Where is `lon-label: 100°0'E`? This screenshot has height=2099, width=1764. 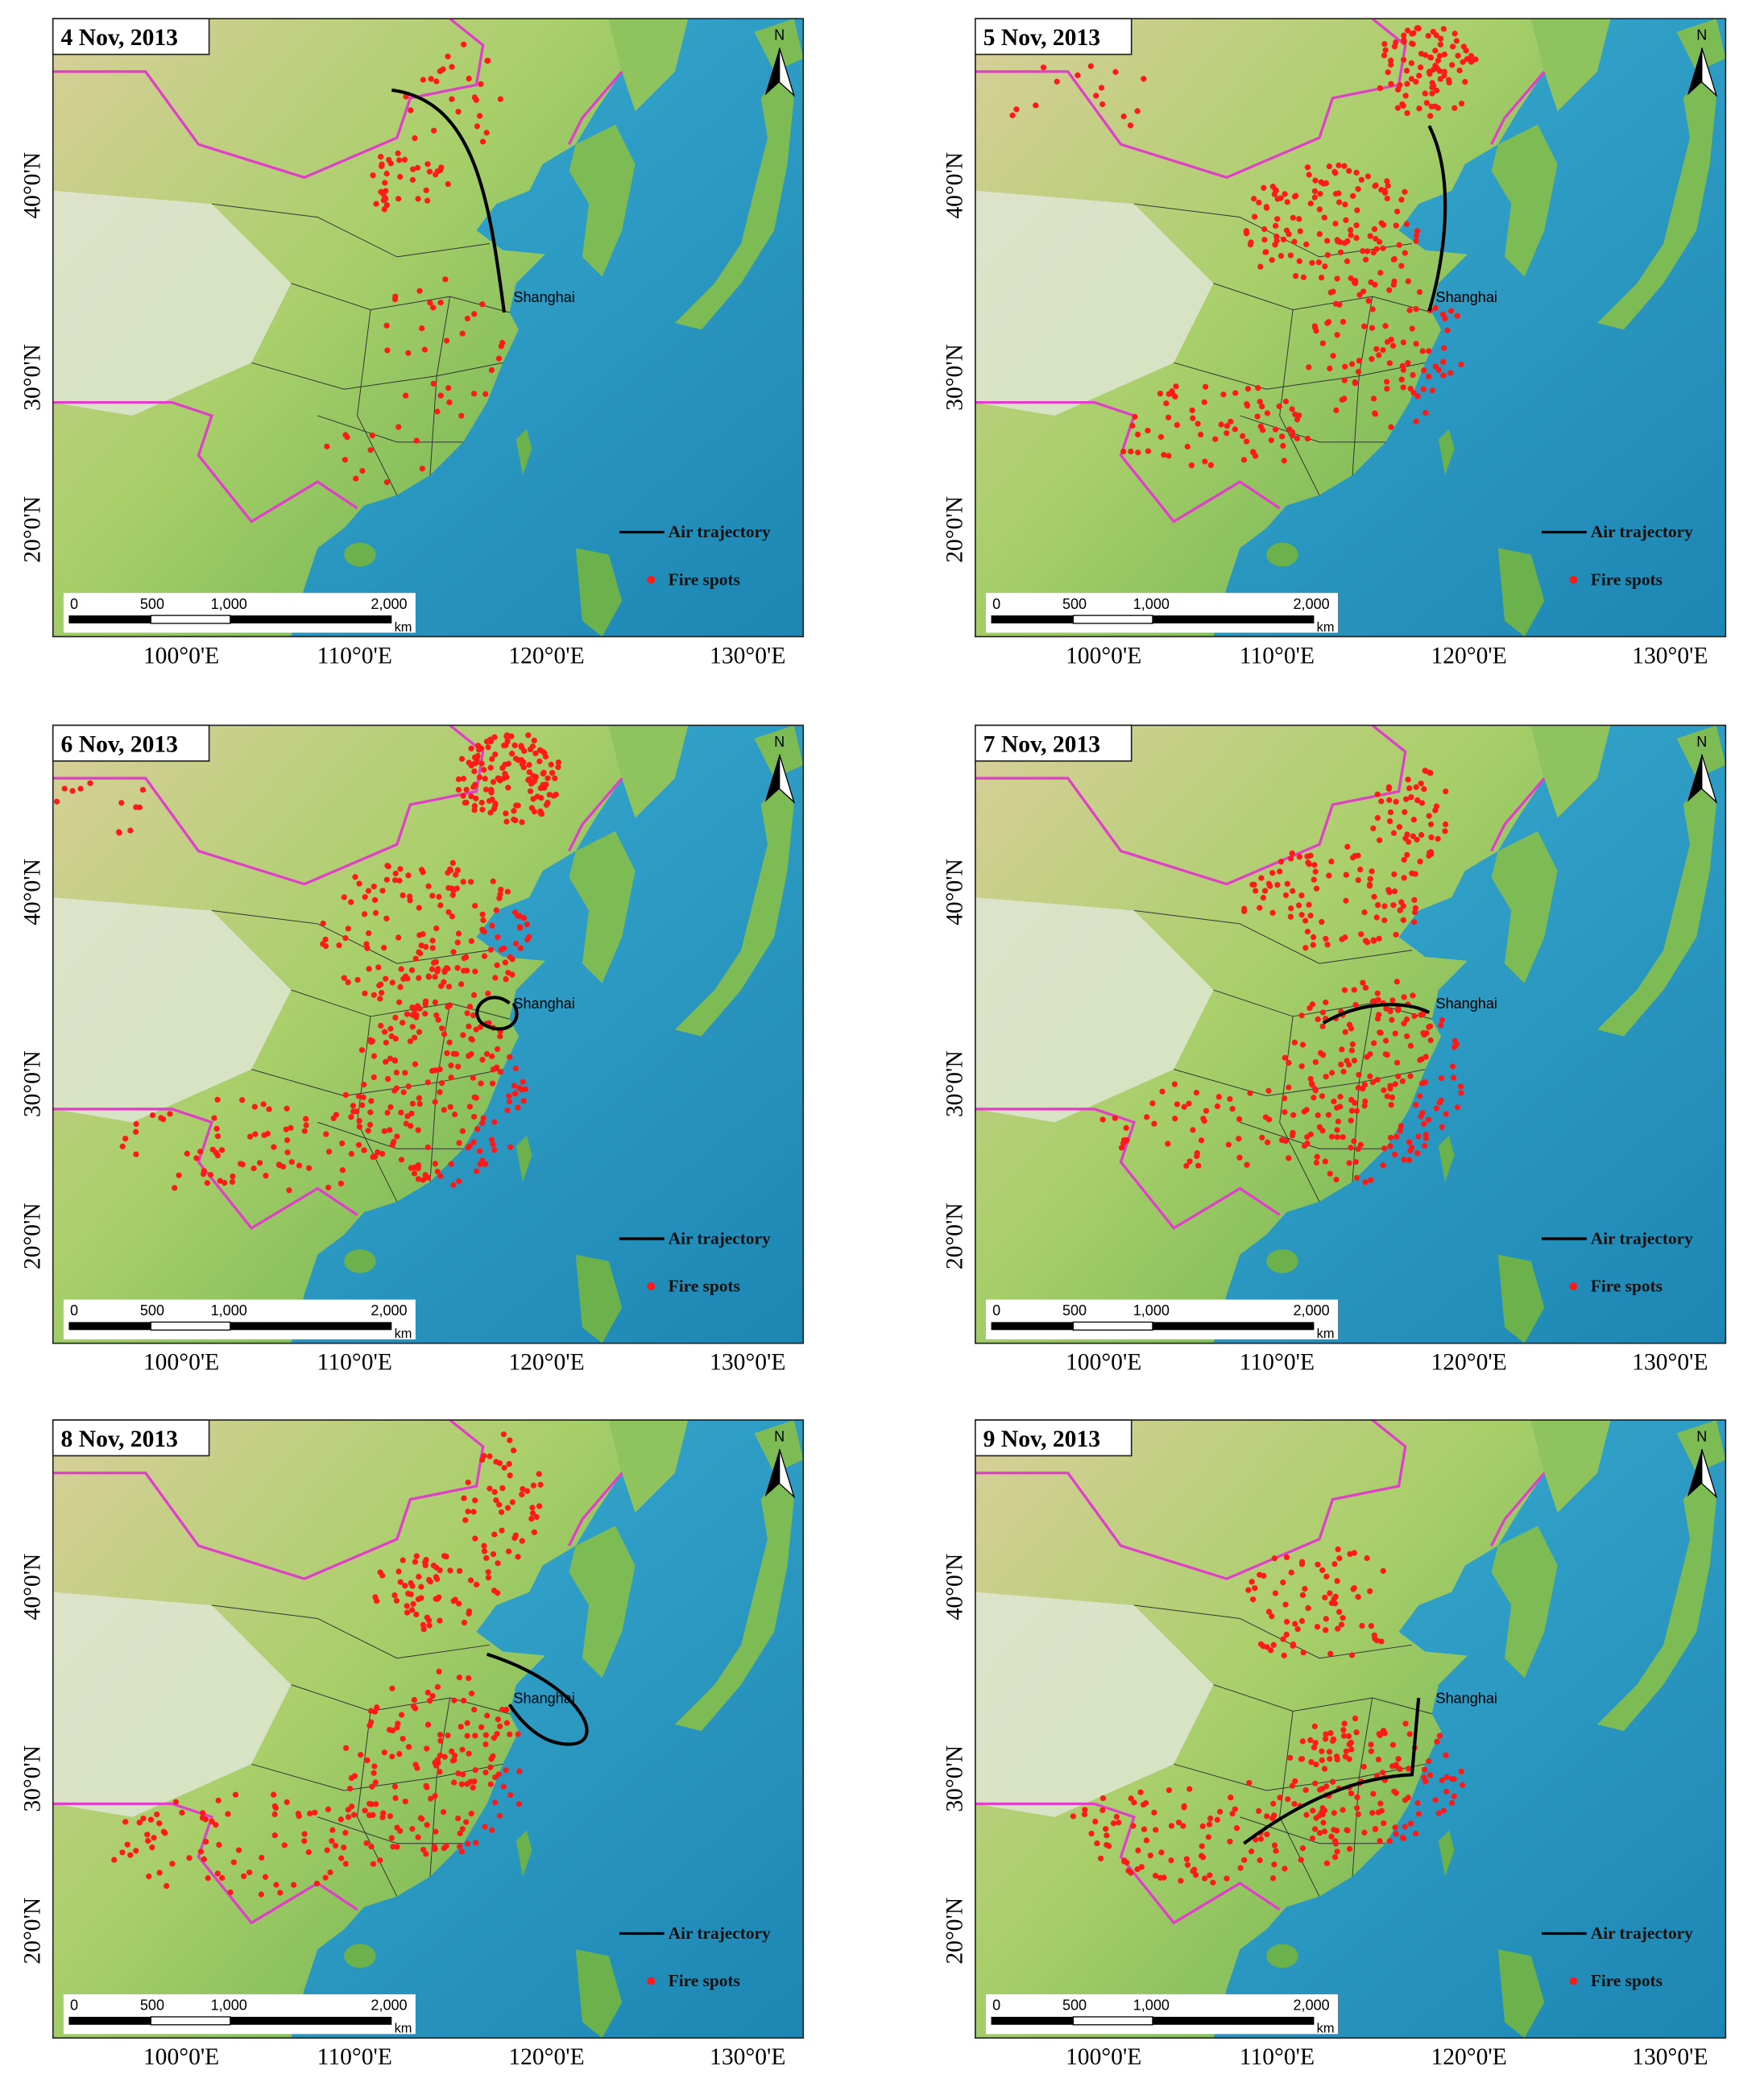 lon-label: 100°0'E is located at coordinates (181, 656).